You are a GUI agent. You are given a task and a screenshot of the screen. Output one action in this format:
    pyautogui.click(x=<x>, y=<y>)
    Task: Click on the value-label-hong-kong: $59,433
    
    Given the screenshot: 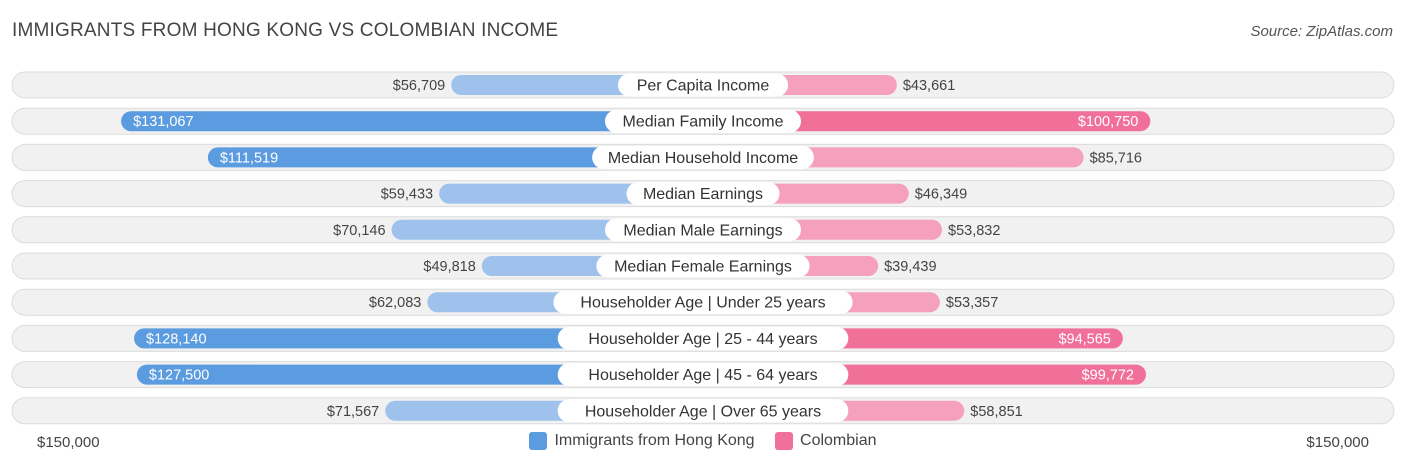 What is the action you would take?
    pyautogui.click(x=407, y=195)
    